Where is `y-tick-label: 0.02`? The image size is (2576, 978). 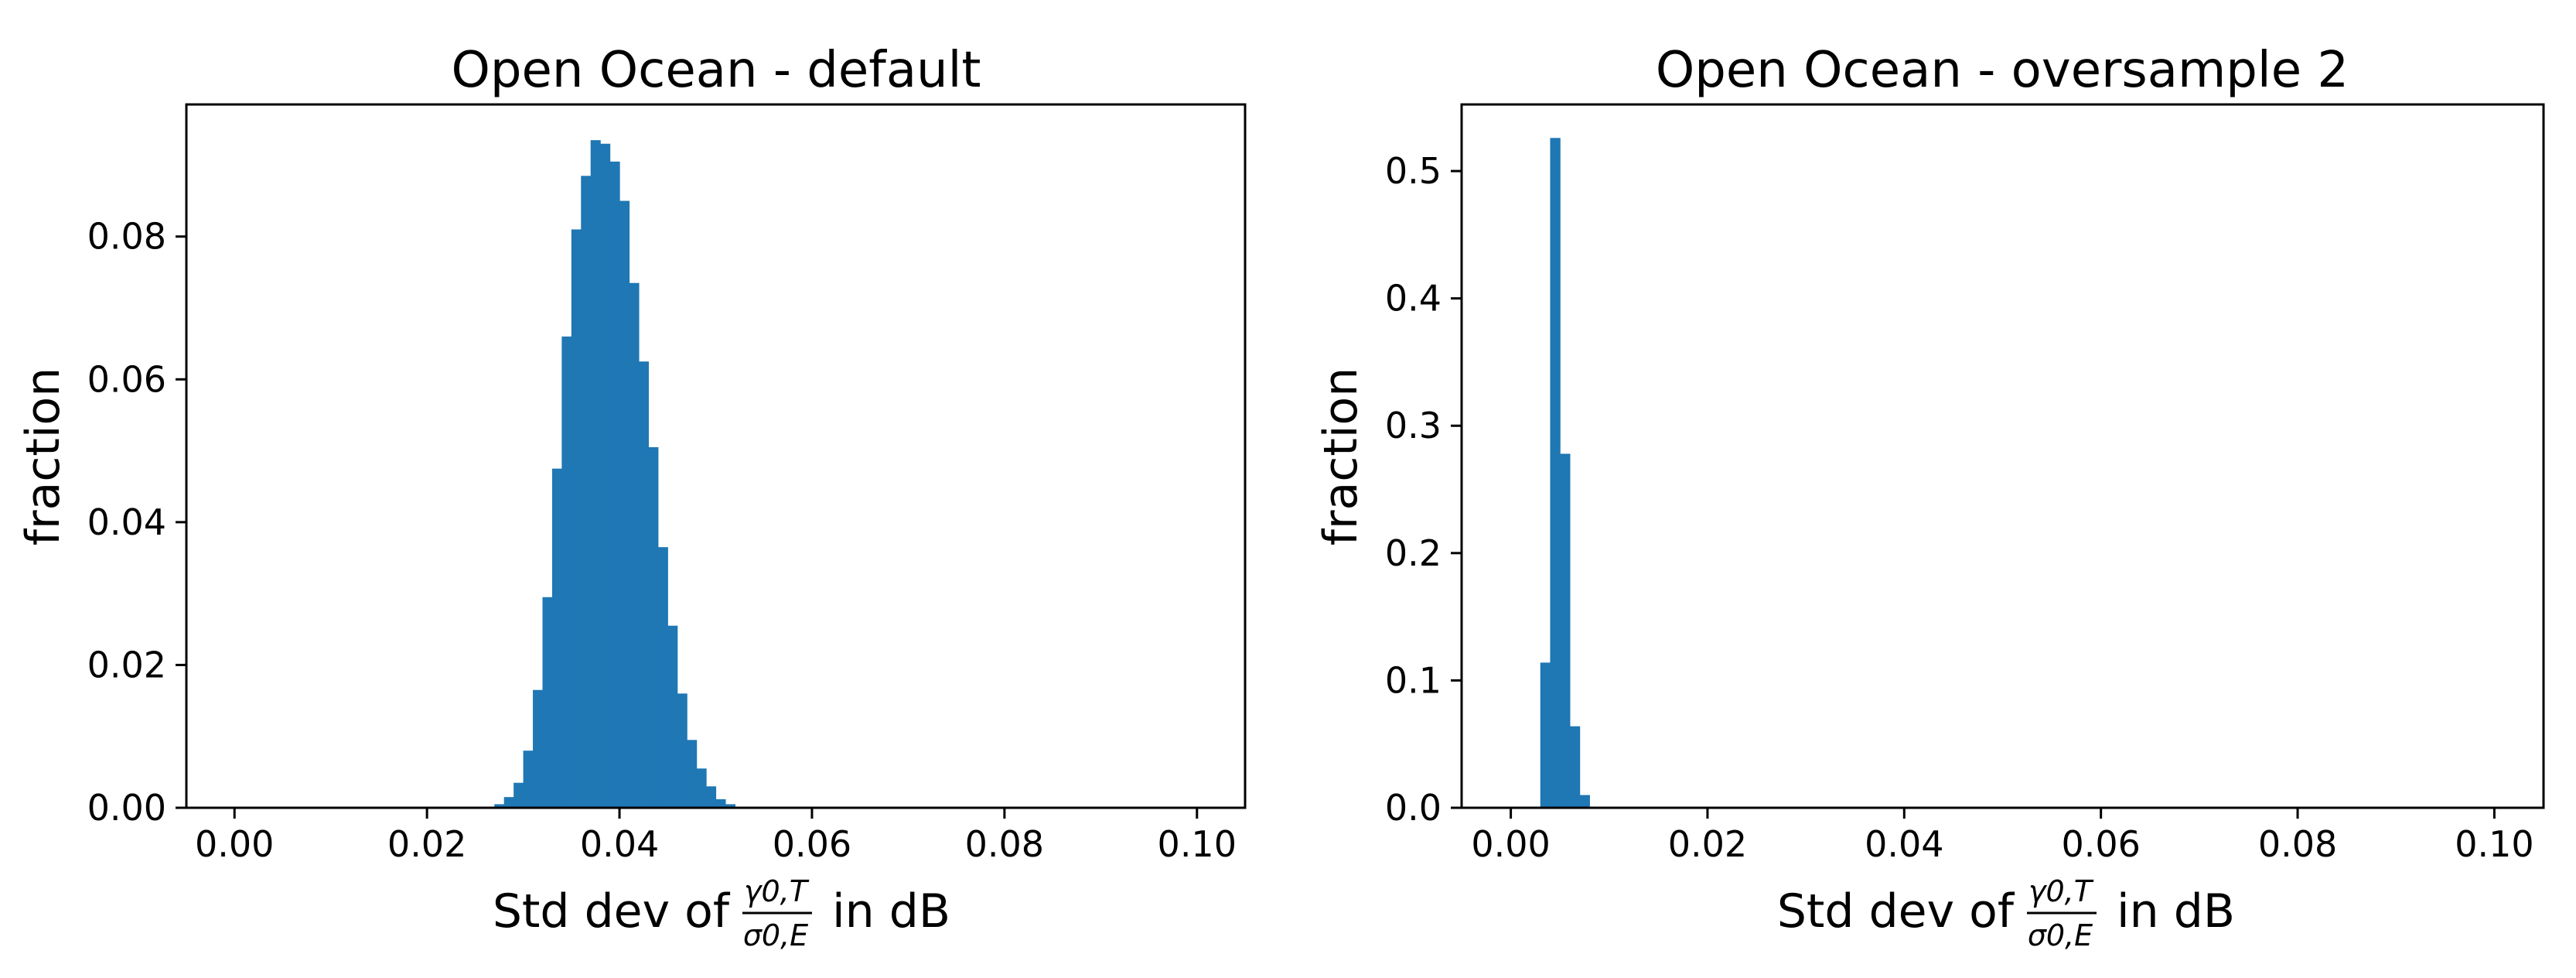
y-tick-label: 0.02 is located at coordinates (126, 665).